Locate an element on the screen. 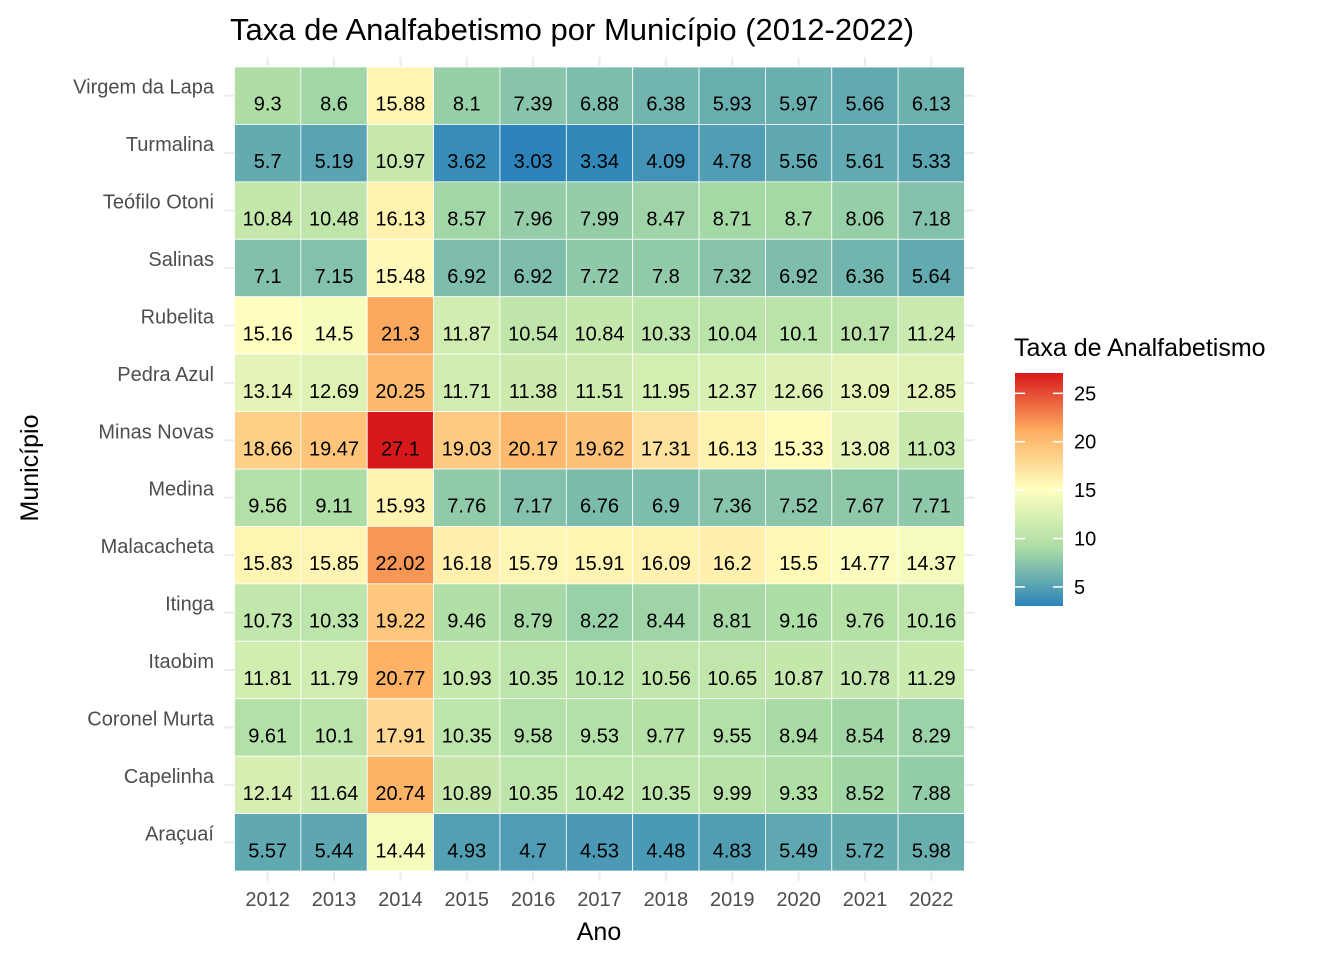 Image resolution: width=1344 pixels, height=960 pixels. cell-value-label: 10.17 is located at coordinates (865, 334).